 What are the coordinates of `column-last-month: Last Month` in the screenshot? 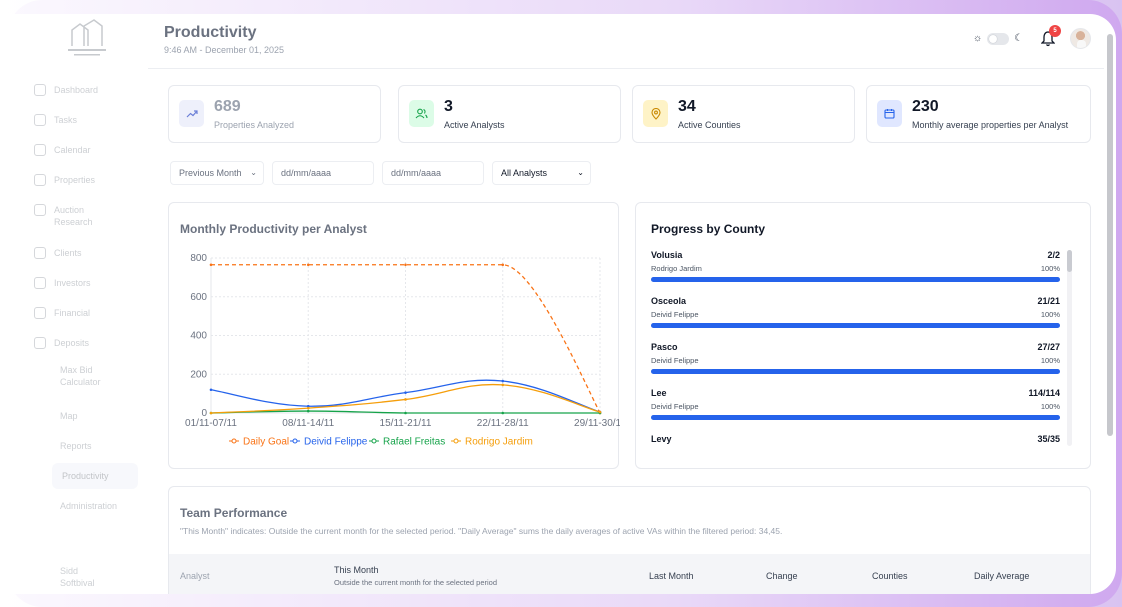 It's located at (671, 576).